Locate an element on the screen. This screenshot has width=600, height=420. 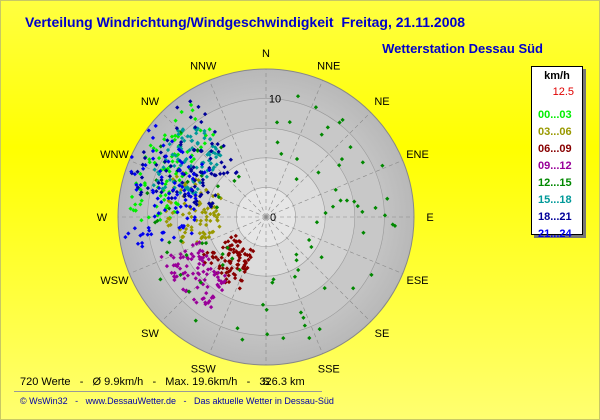
direction-label-s: S is located at coordinates (265, 382).